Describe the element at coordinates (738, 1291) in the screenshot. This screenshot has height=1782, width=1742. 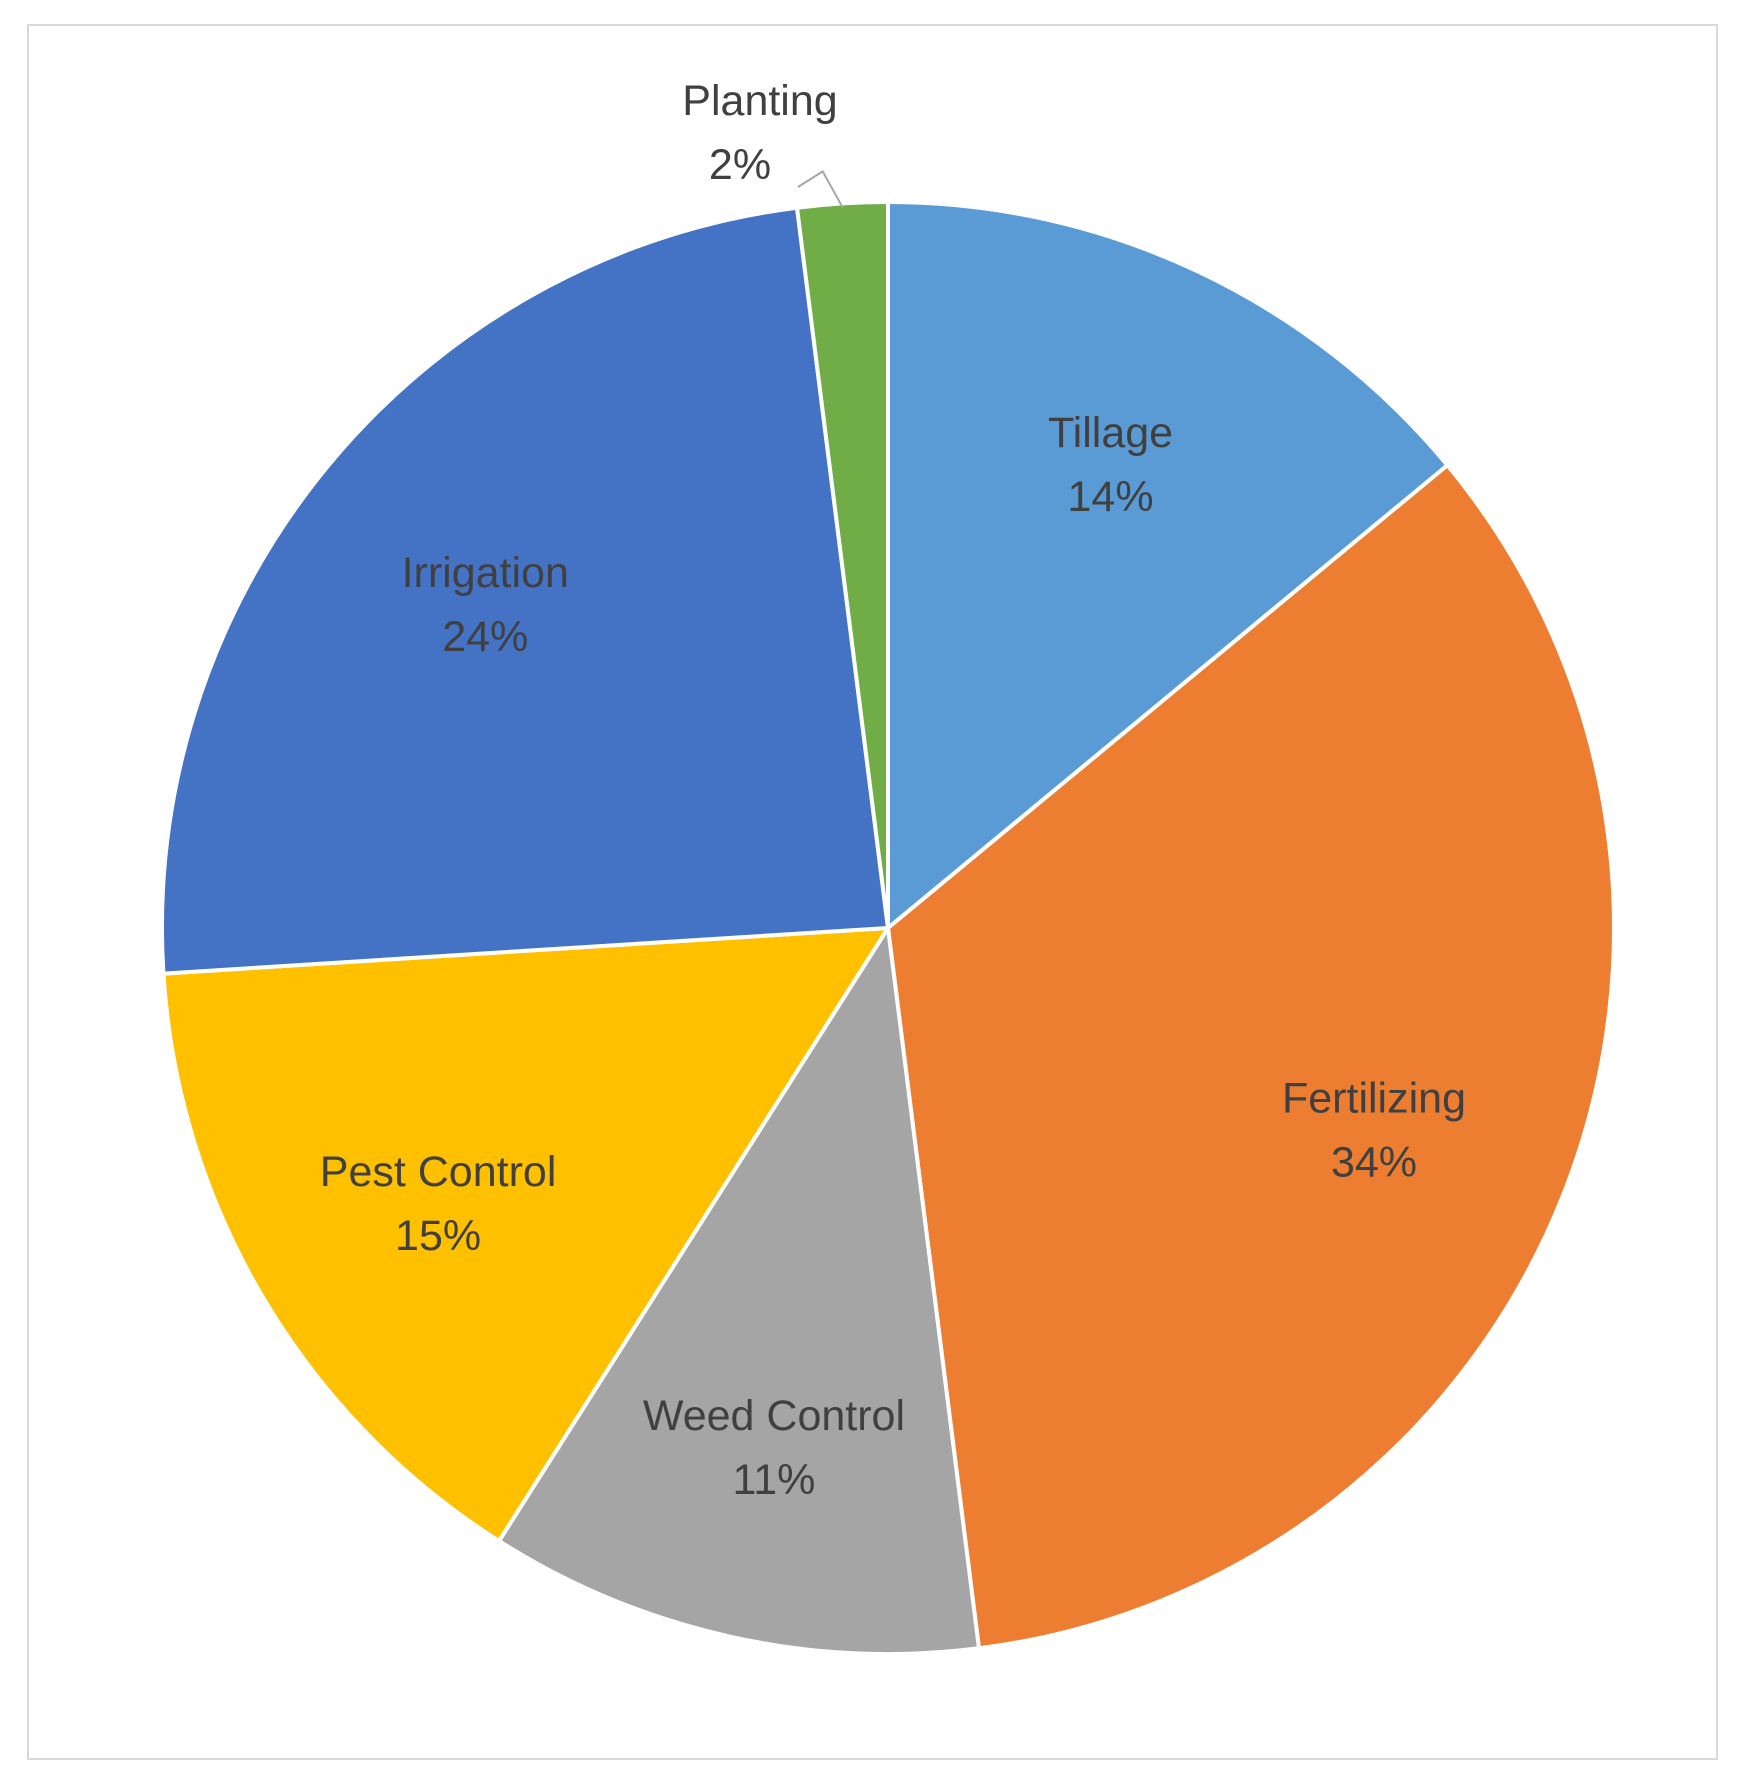
I see `pie-slice-weed-control` at that location.